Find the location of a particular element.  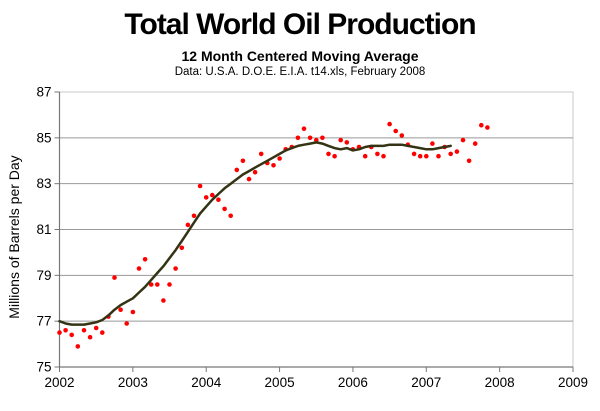

x-tick-label: 2004 is located at coordinates (206, 382).